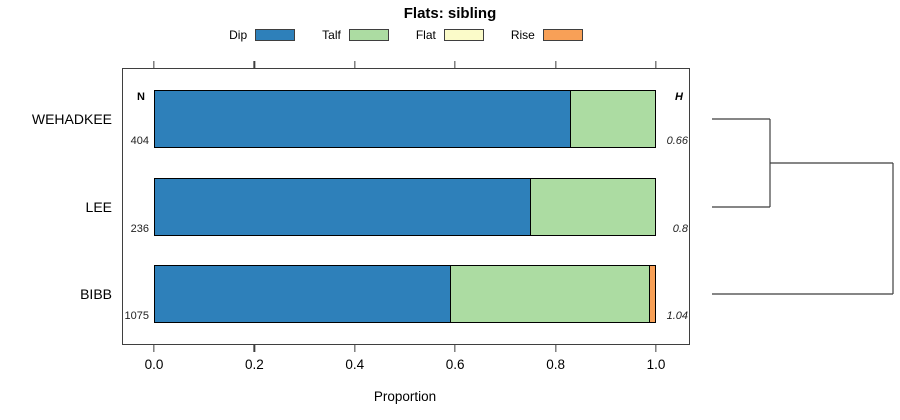  What do you see at coordinates (71, 119) in the screenshot?
I see `category-label-wehadkee: WEHADKEE` at bounding box center [71, 119].